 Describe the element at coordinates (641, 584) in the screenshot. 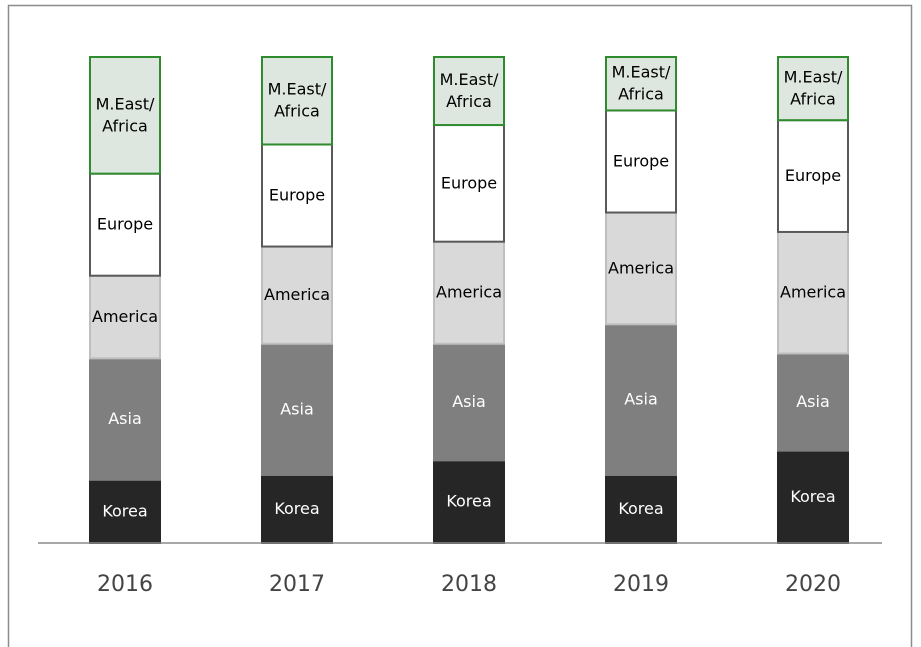

I see `x-tick-label: 2019` at that location.